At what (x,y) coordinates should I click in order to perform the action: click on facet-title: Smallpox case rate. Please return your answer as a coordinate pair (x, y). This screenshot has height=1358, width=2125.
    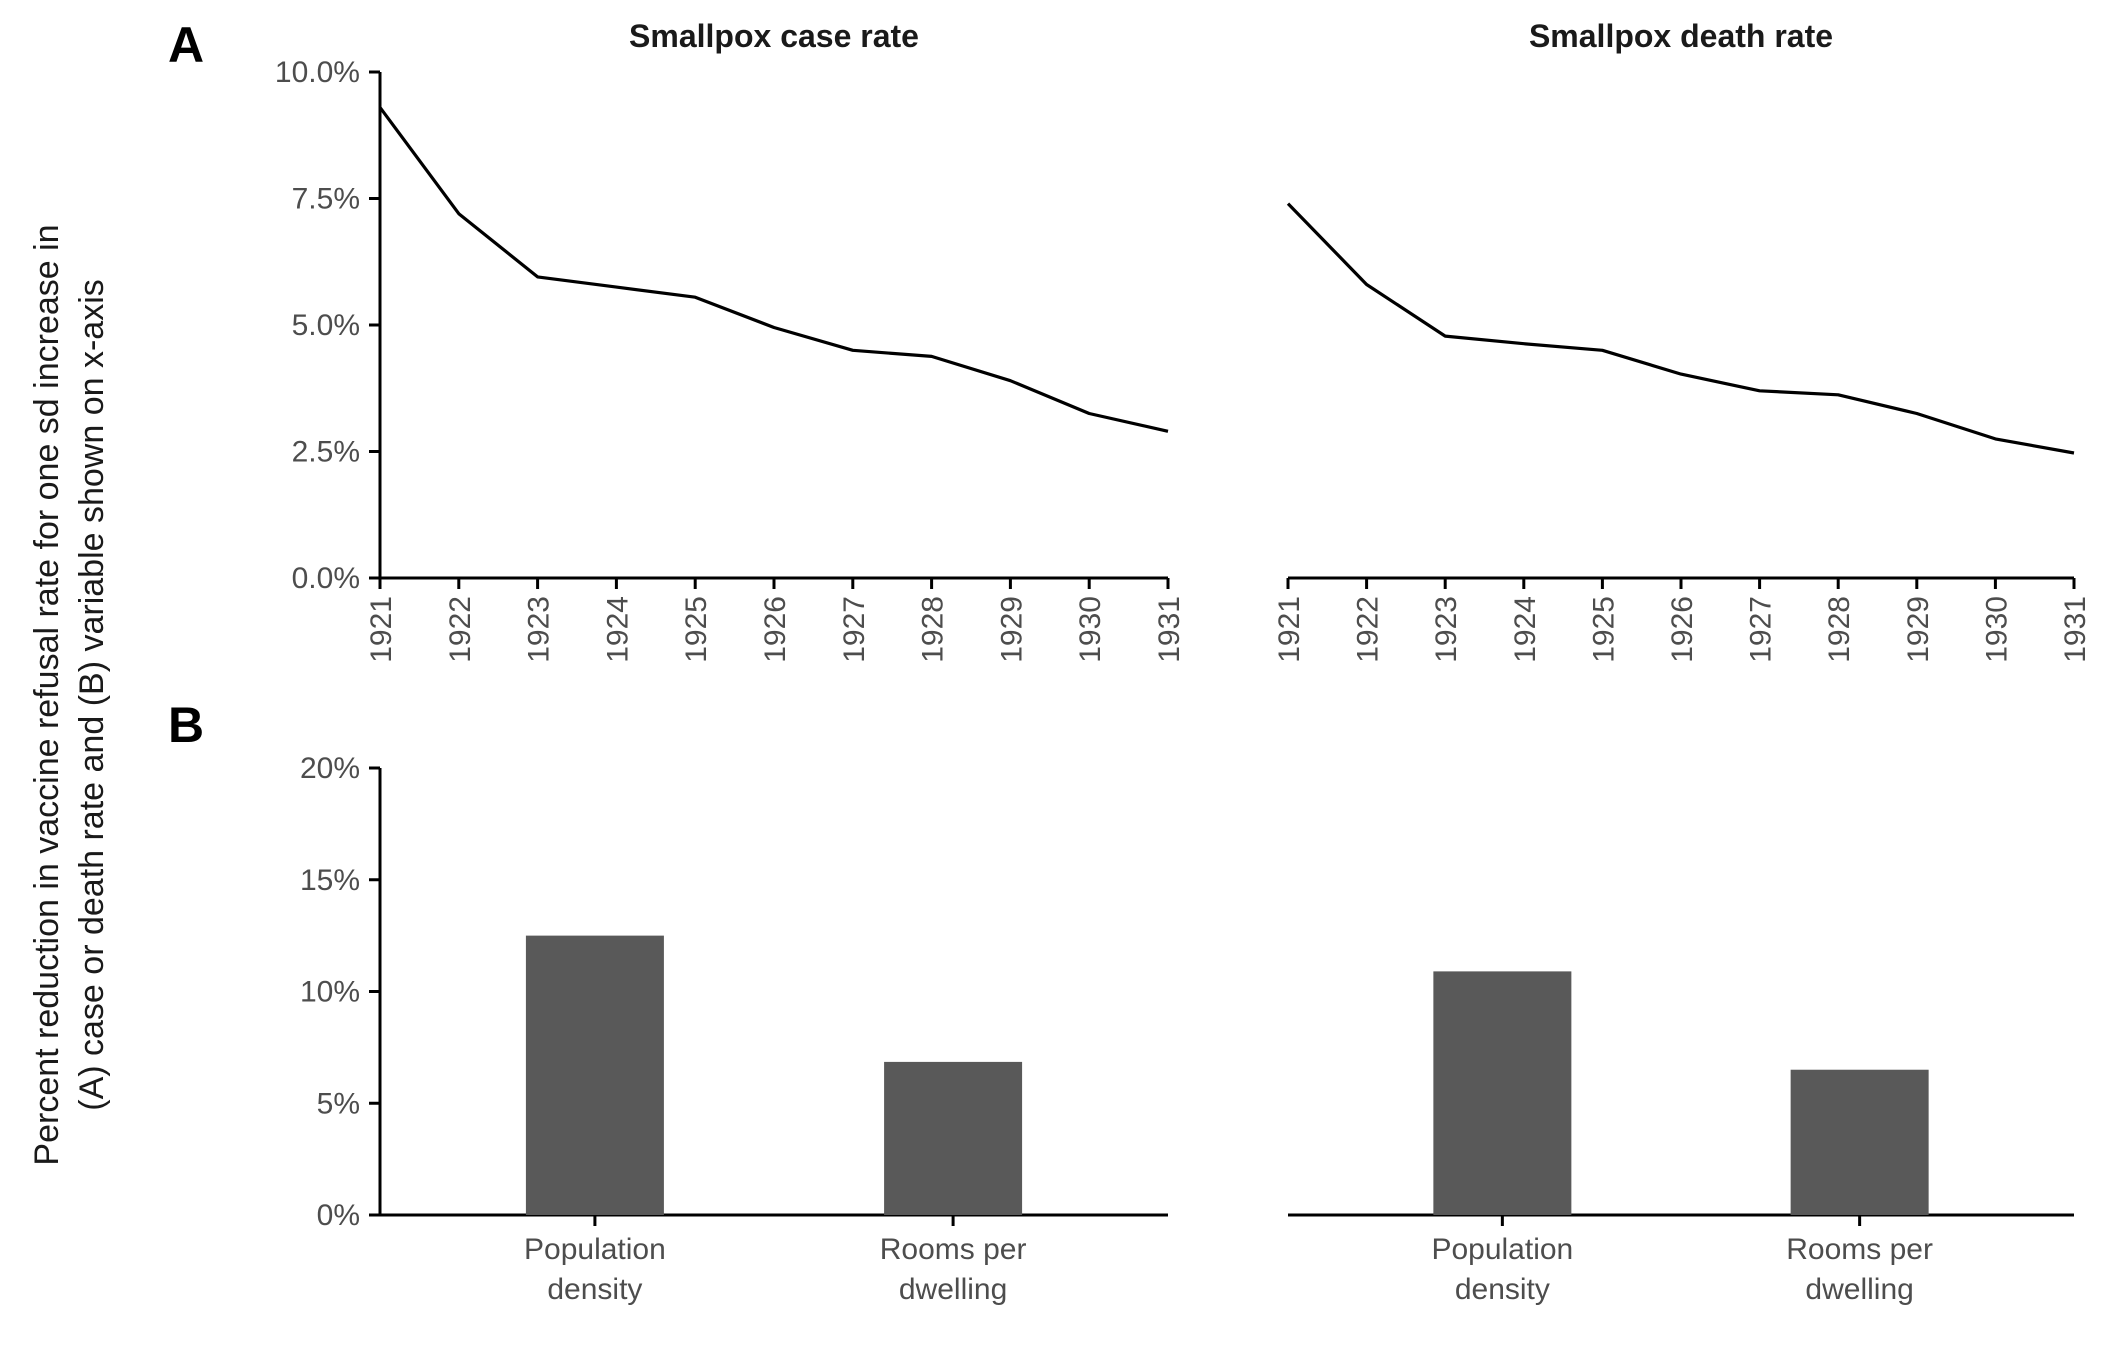
    Looking at the image, I should click on (774, 36).